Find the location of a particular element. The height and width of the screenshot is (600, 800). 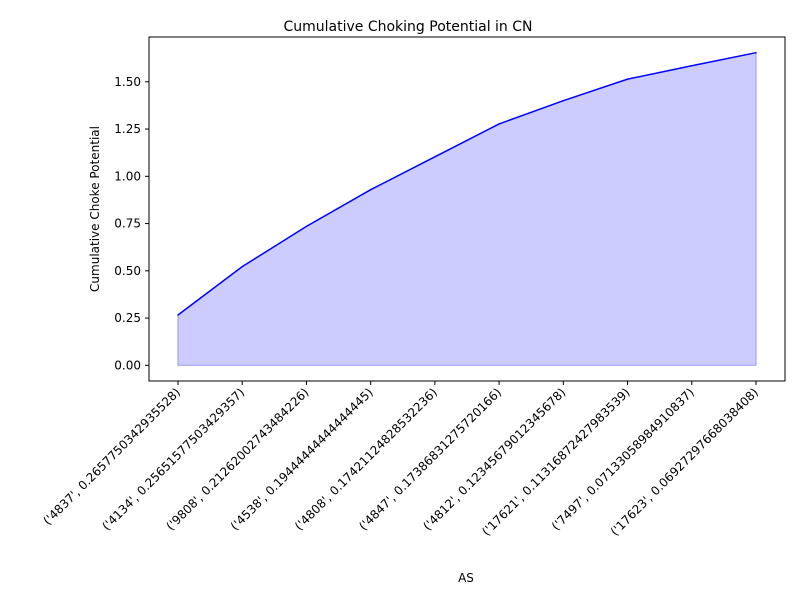

y-tick-label: 1.00 is located at coordinates (127, 176).